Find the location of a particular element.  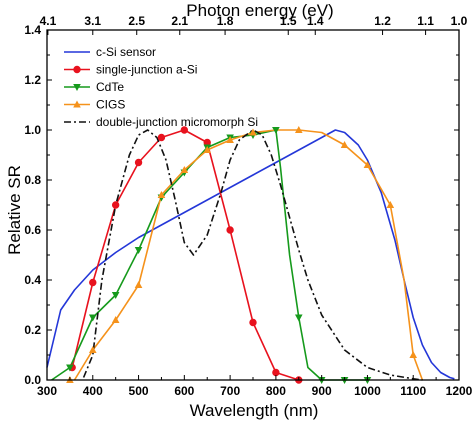

top-tick-label-8: 1.1 is located at coordinates (425, 21).